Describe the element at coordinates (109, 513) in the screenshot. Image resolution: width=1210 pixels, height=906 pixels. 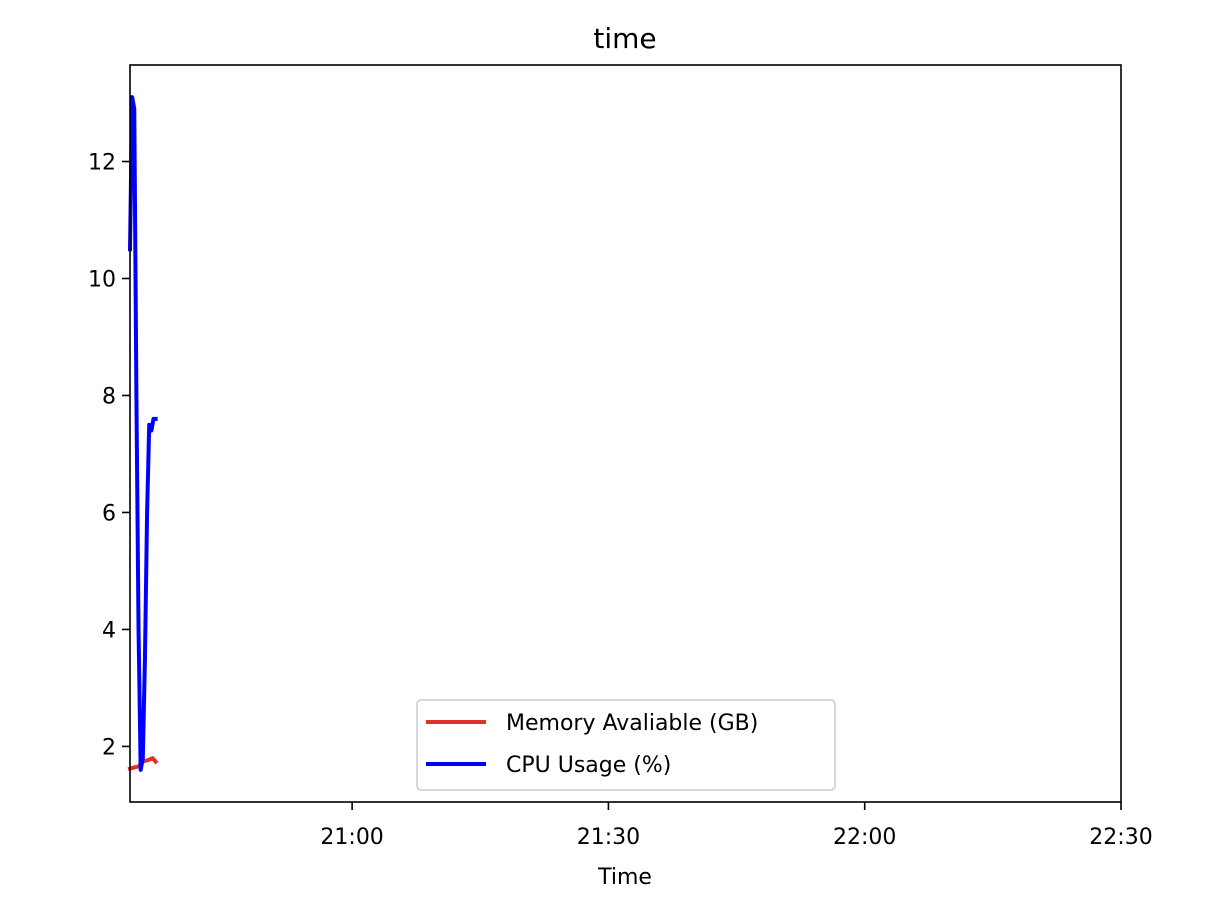
I see `y-tick-label: 6` at that location.